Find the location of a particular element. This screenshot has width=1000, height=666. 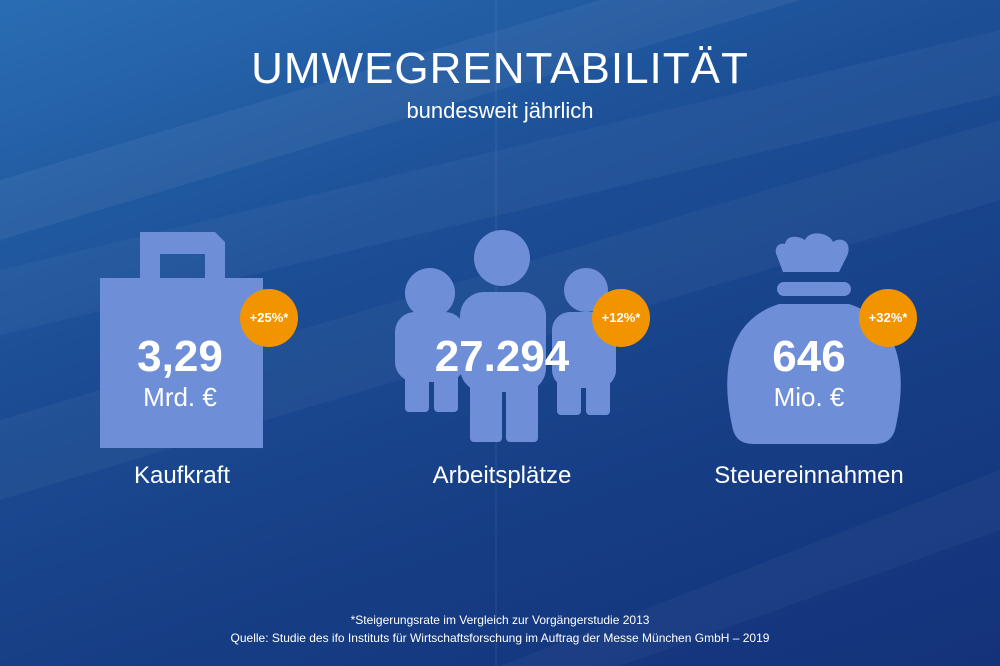

shopping-bag-icon is located at coordinates (181, 340).